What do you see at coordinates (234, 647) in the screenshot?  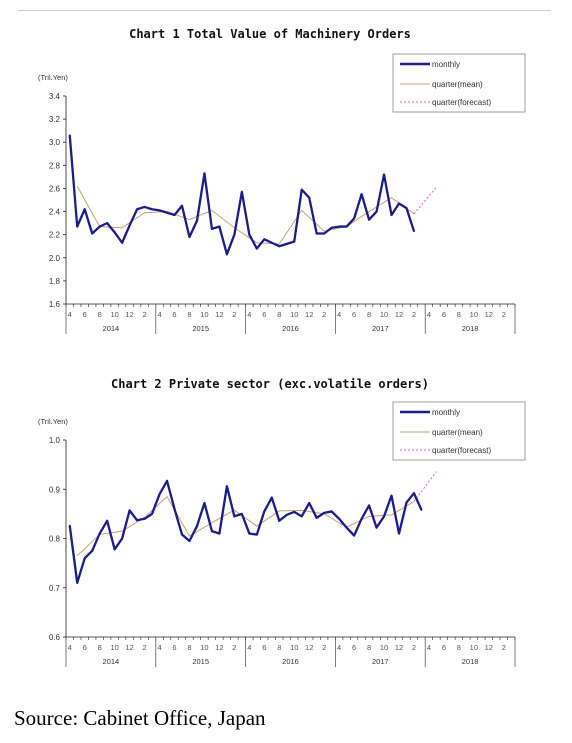 I see `chart-2-xtick-label: 2` at bounding box center [234, 647].